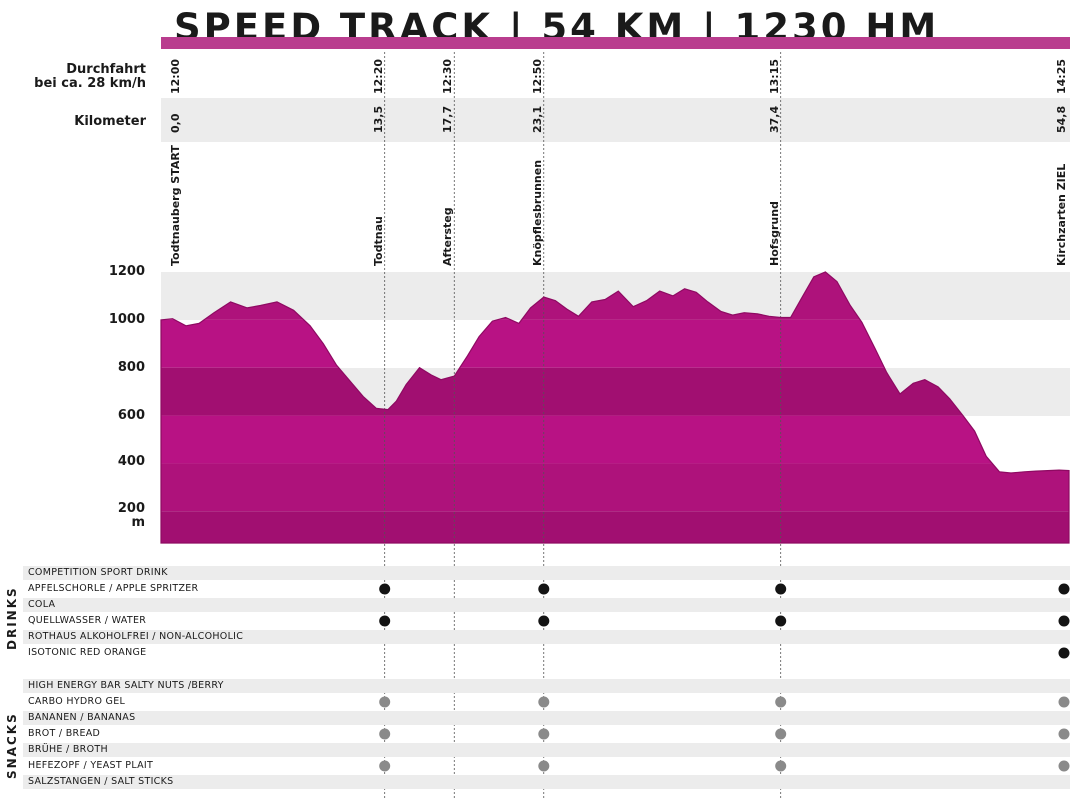  What do you see at coordinates (1061, 119) in the screenshot?
I see `checkpoint-km: 54,8` at bounding box center [1061, 119].